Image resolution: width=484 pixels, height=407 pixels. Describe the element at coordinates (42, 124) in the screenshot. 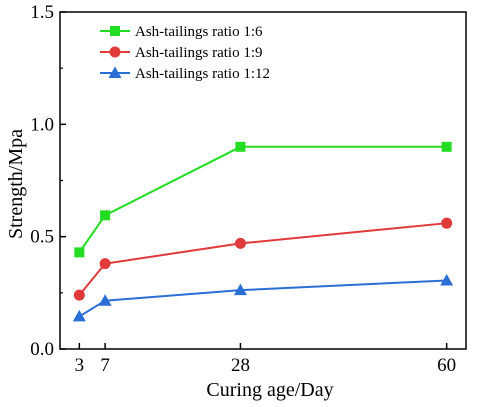

I see `y-tick-label: 1.0` at that location.